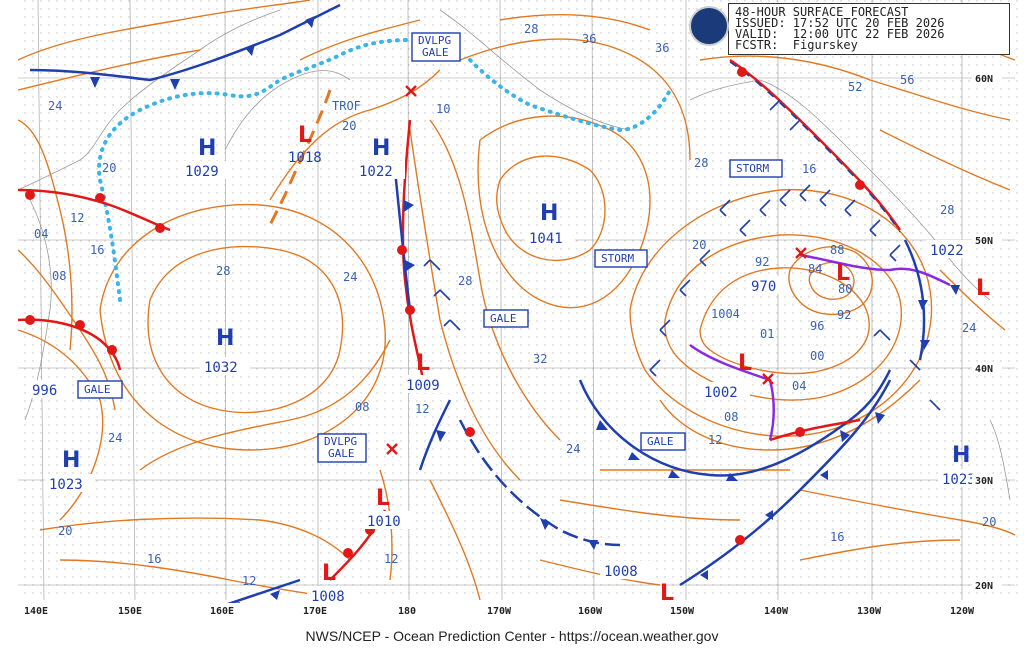  I want to click on svg-text: 96, so click(817, 326).